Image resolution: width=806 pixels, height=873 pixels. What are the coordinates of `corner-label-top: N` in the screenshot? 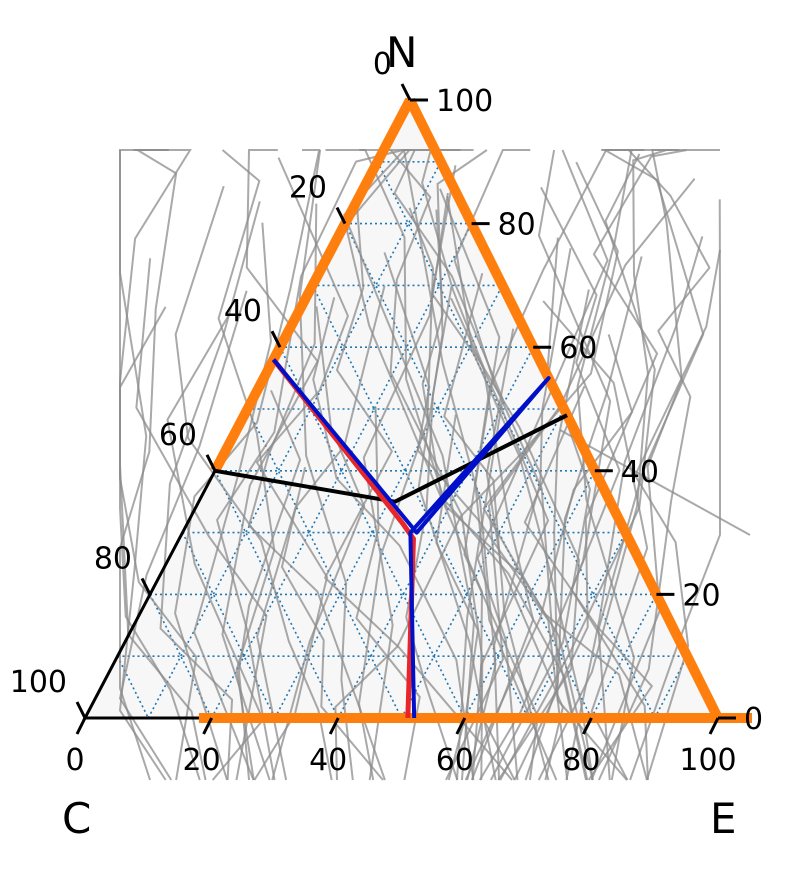 It's located at (401, 52).